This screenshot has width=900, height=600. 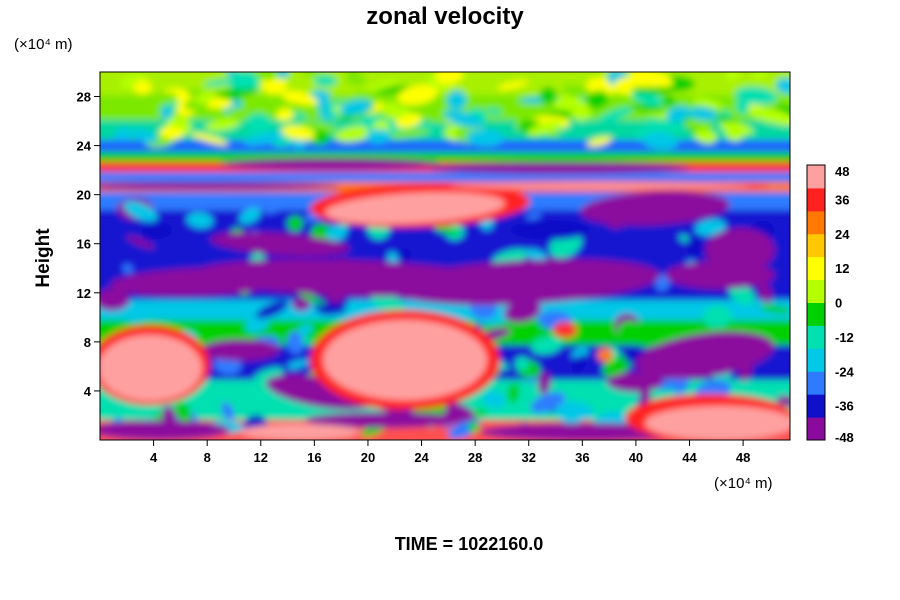 I want to click on x-tick-label: 4, so click(x=154, y=457).